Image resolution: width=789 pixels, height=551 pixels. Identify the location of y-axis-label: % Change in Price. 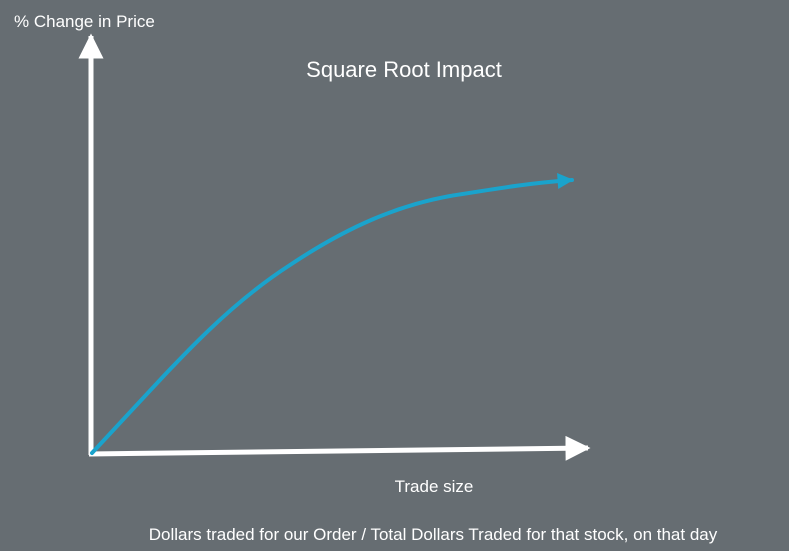
(84, 21).